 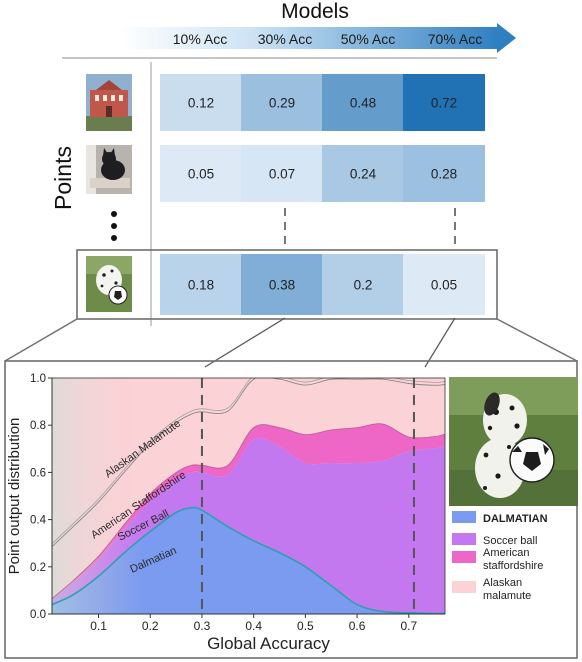 What do you see at coordinates (268, 643) in the screenshot?
I see `x-axis-label: Global Accuracy` at bounding box center [268, 643].